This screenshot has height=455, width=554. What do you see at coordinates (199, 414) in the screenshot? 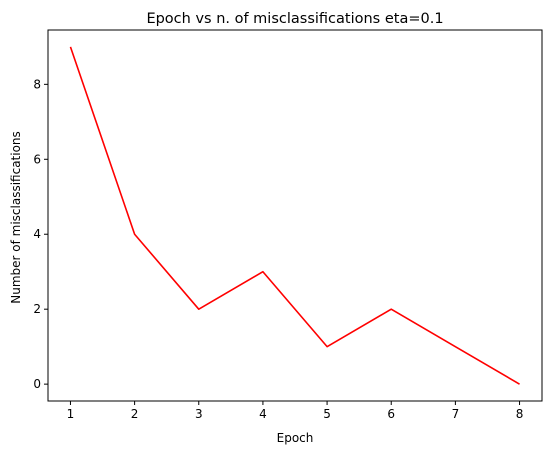
I see `x-tick-label: 3` at bounding box center [199, 414].